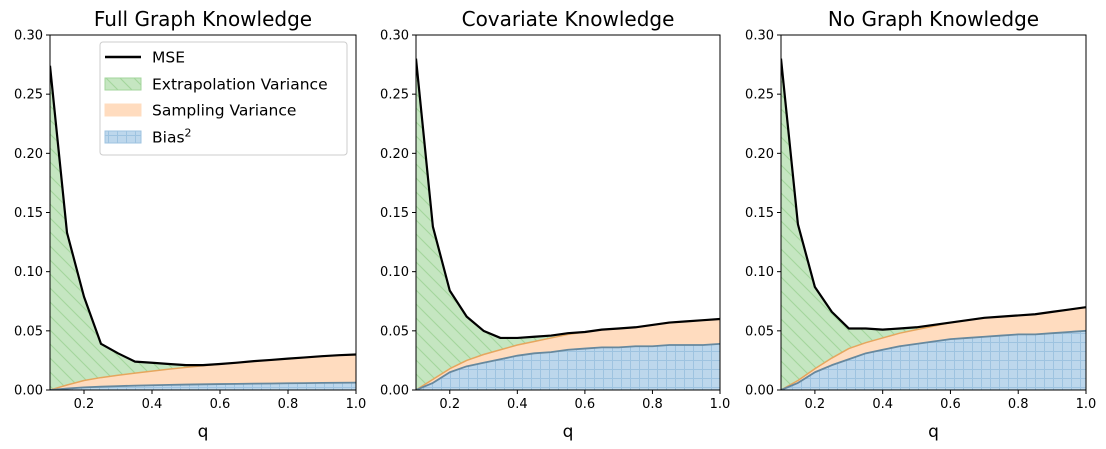 The image size is (1106, 449). I want to click on legend-label: MSE, so click(168, 58).